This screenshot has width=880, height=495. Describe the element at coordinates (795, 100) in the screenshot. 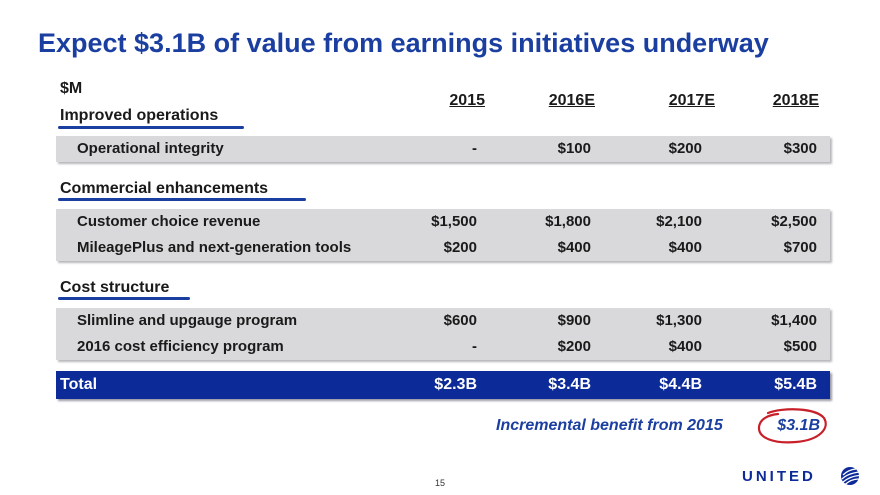

I see `column-header-2018e: 2018E` at that location.